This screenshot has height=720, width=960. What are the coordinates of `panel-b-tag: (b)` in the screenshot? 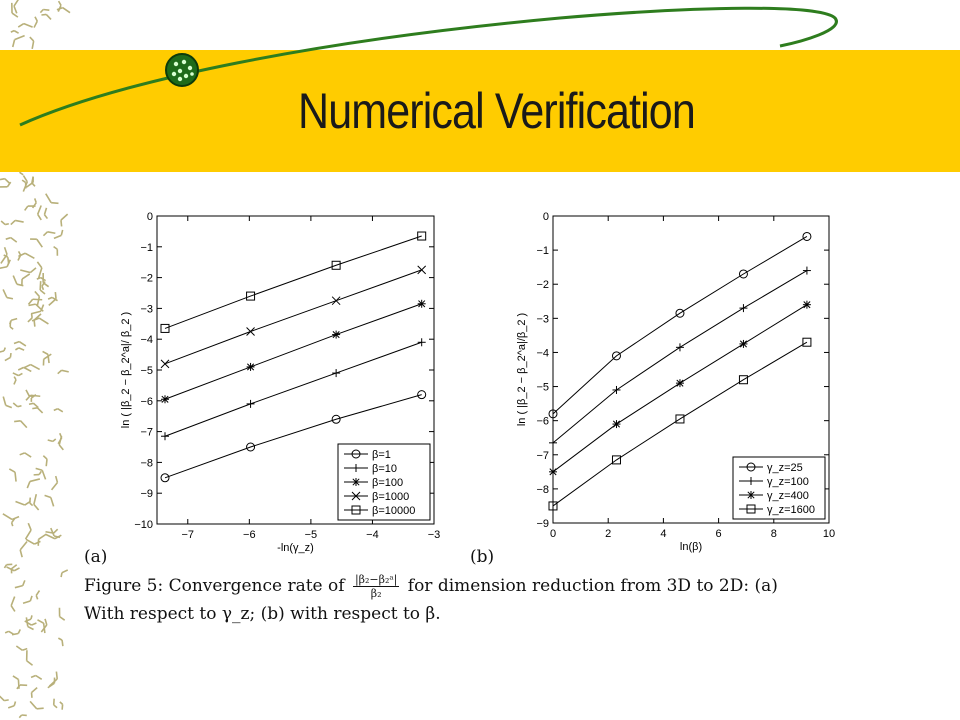 It's located at (482, 557).